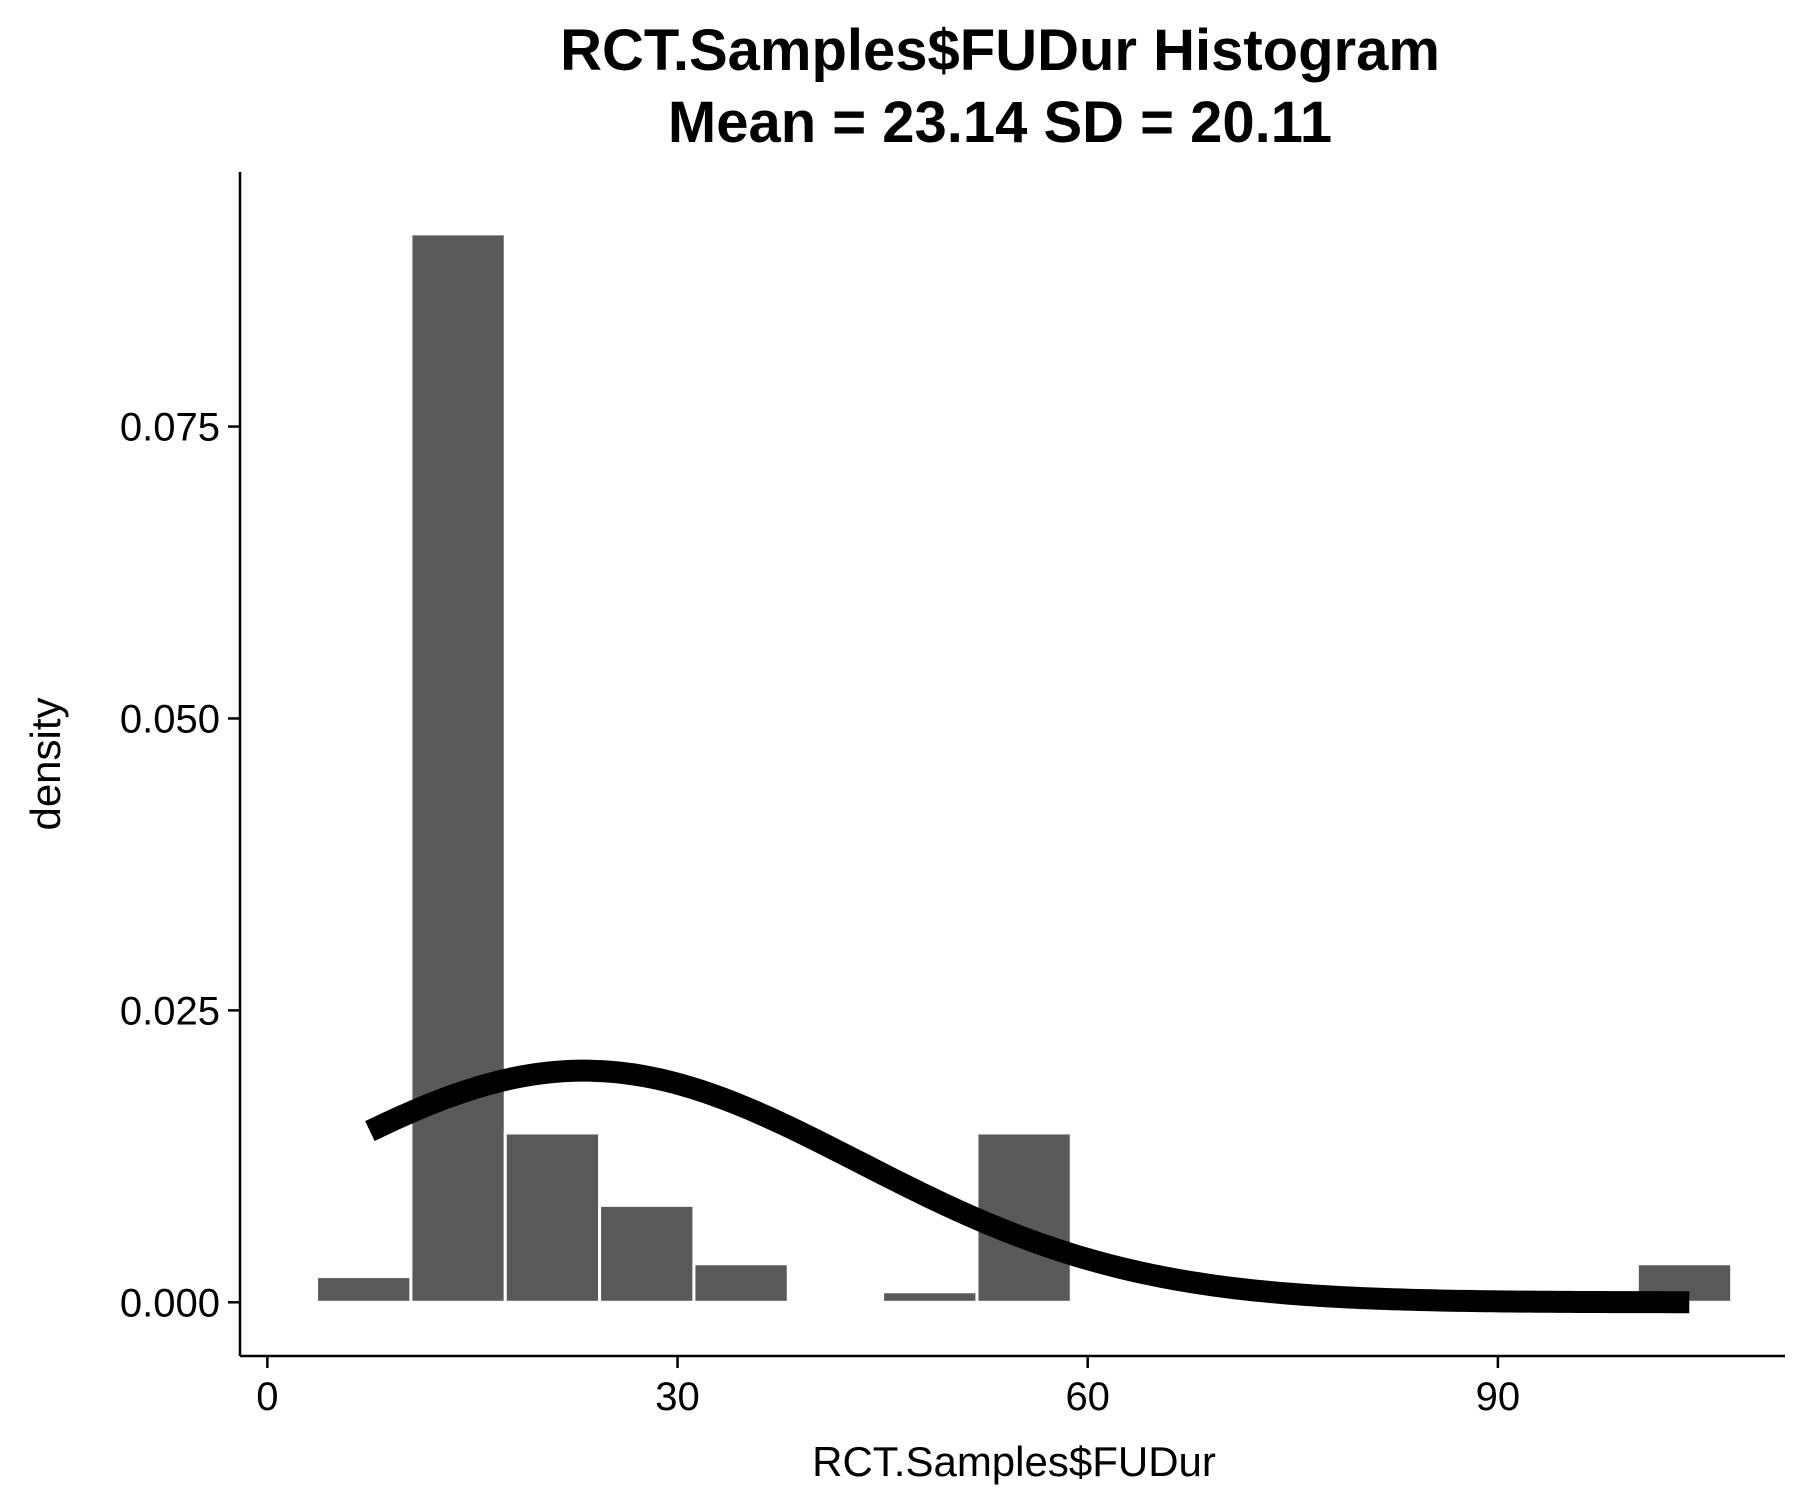 Image resolution: width=1800 pixels, height=1500 pixels. Describe the element at coordinates (1029, 1186) in the screenshot. I see `normal-density-curve` at that location.